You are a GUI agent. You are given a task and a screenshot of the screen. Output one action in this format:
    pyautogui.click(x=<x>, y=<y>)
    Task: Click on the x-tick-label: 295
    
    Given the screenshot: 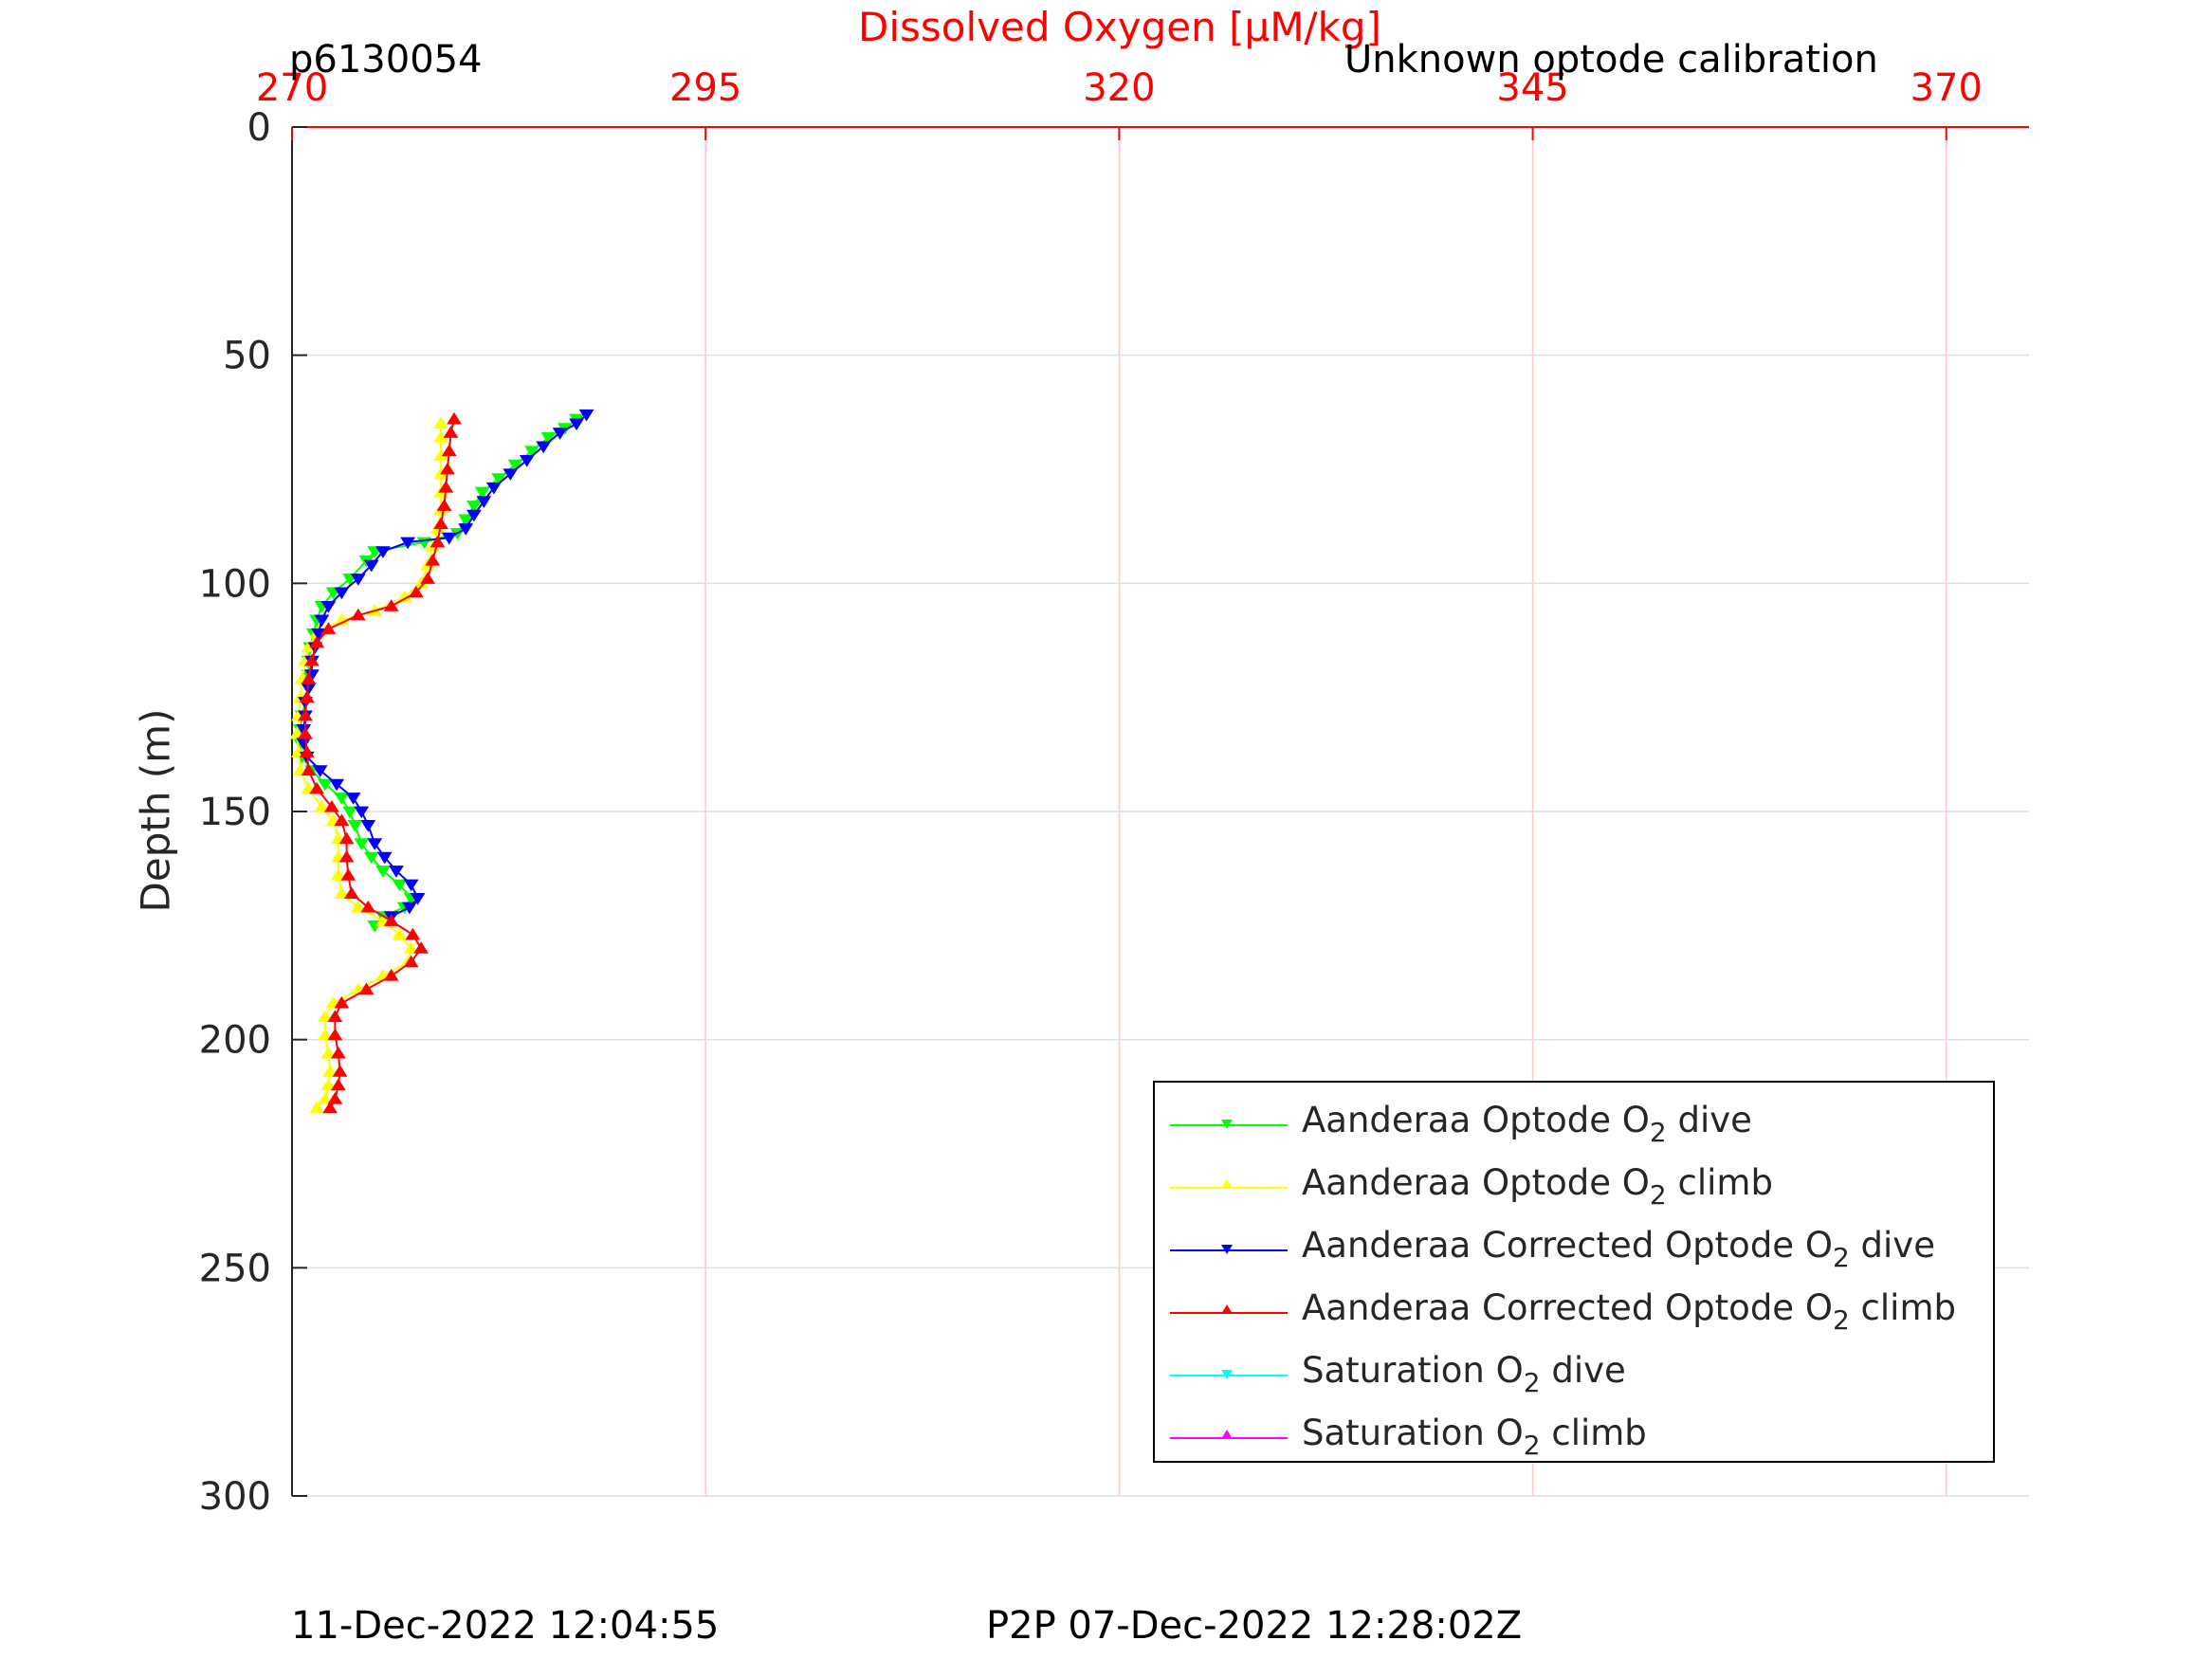 What is the action you would take?
    pyautogui.click(x=705, y=88)
    